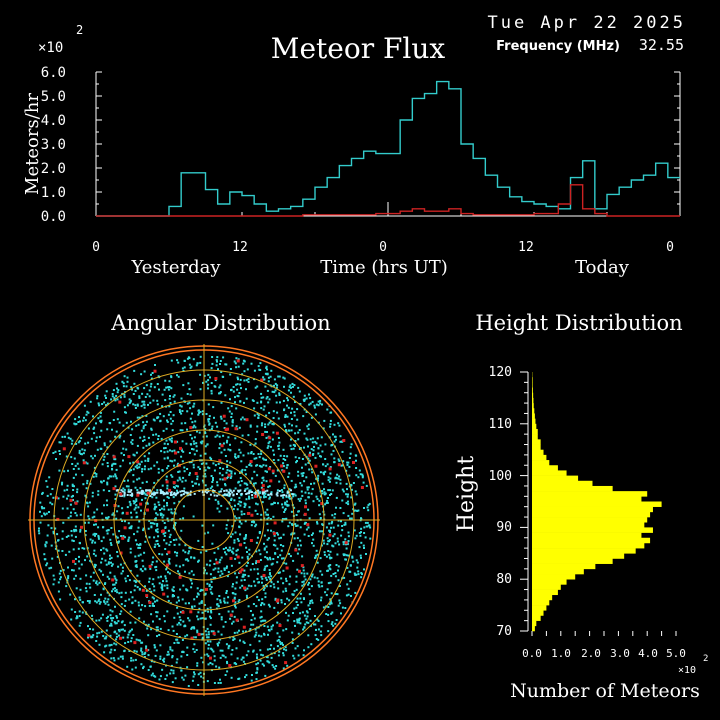 Image resolution: width=720 pixels, height=720 pixels. Describe the element at coordinates (597, 502) in the screenshot. I see `height-bars` at that location.